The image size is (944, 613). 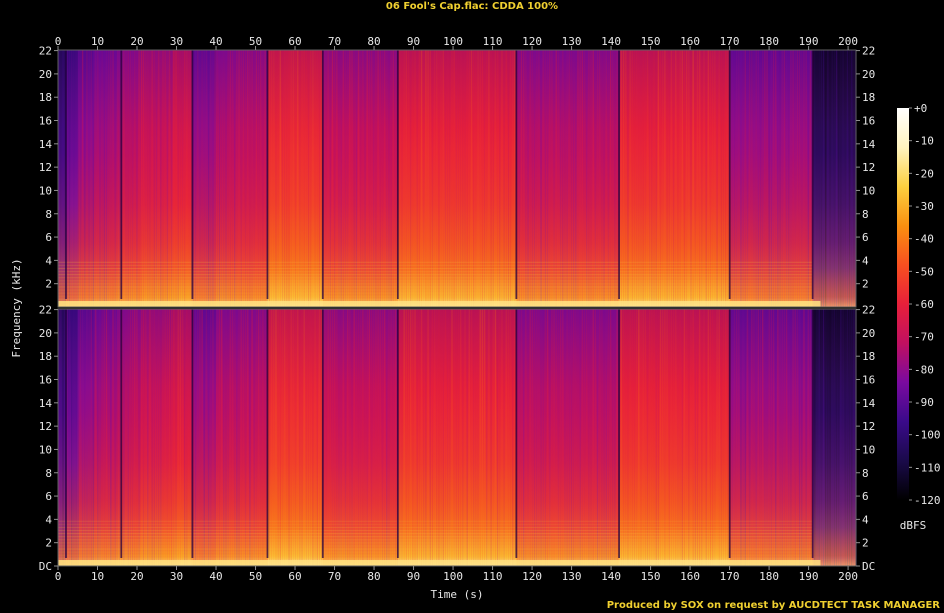 What do you see at coordinates (572, 576) in the screenshot?
I see `x-tick-label: 130` at bounding box center [572, 576].